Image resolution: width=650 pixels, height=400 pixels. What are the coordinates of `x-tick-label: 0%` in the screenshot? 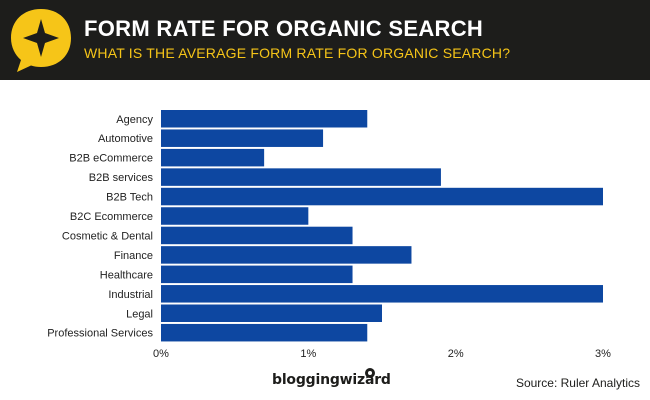 It's located at (161, 354).